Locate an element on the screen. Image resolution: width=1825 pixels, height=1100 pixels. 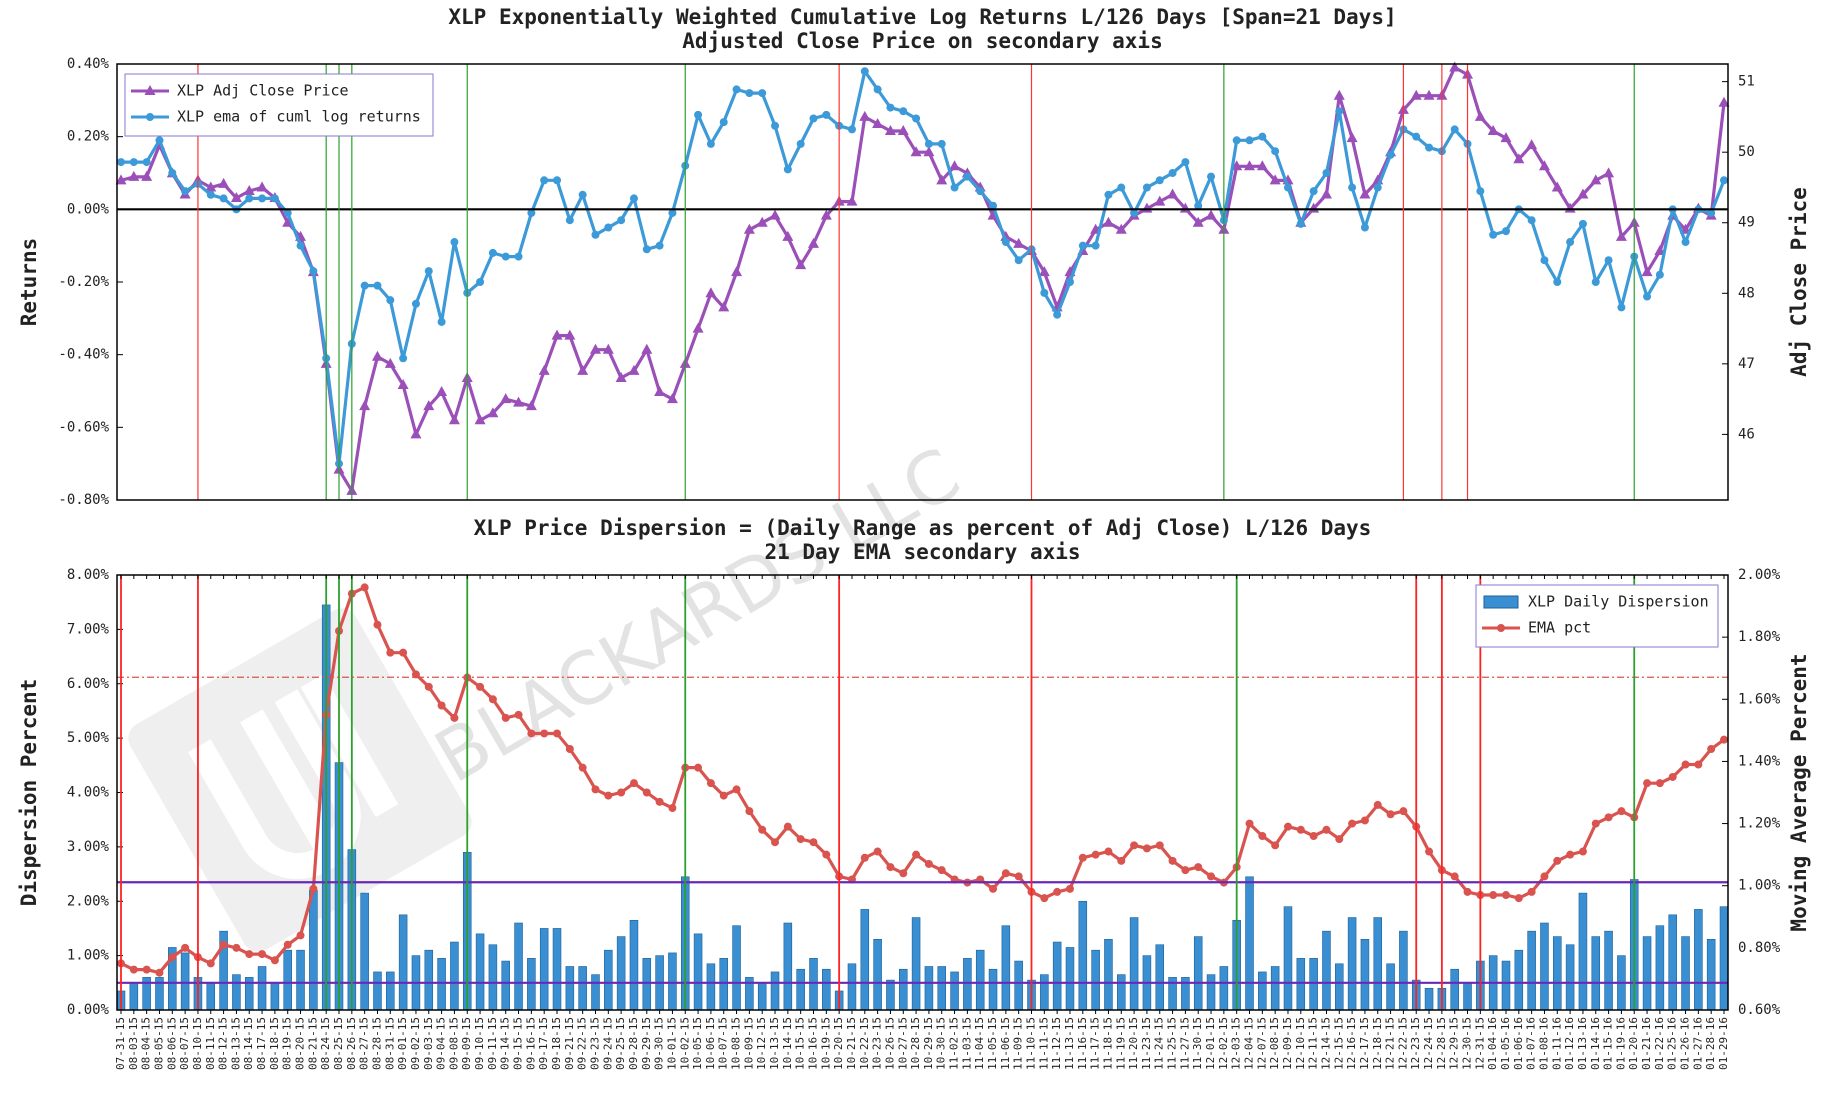
x-tick-label: 08-03-15 is located at coordinates (133, 1043).